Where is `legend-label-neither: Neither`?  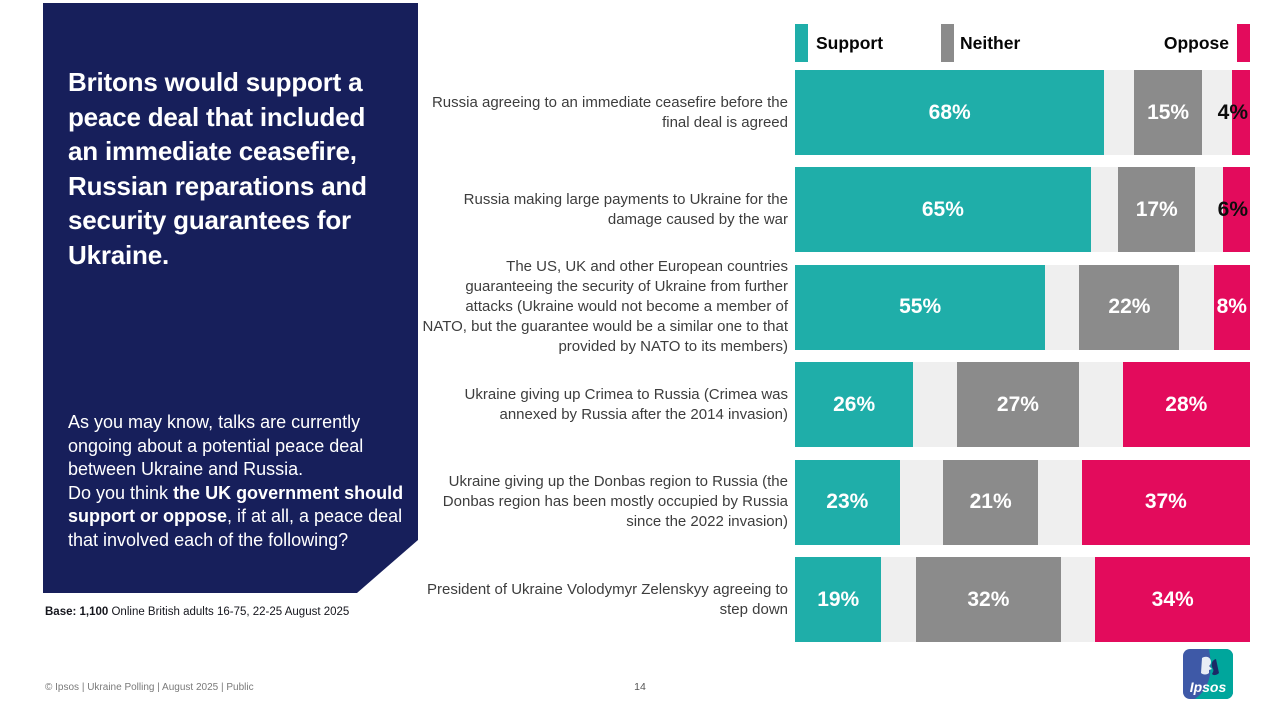 legend-label-neither: Neither is located at coordinates (990, 43).